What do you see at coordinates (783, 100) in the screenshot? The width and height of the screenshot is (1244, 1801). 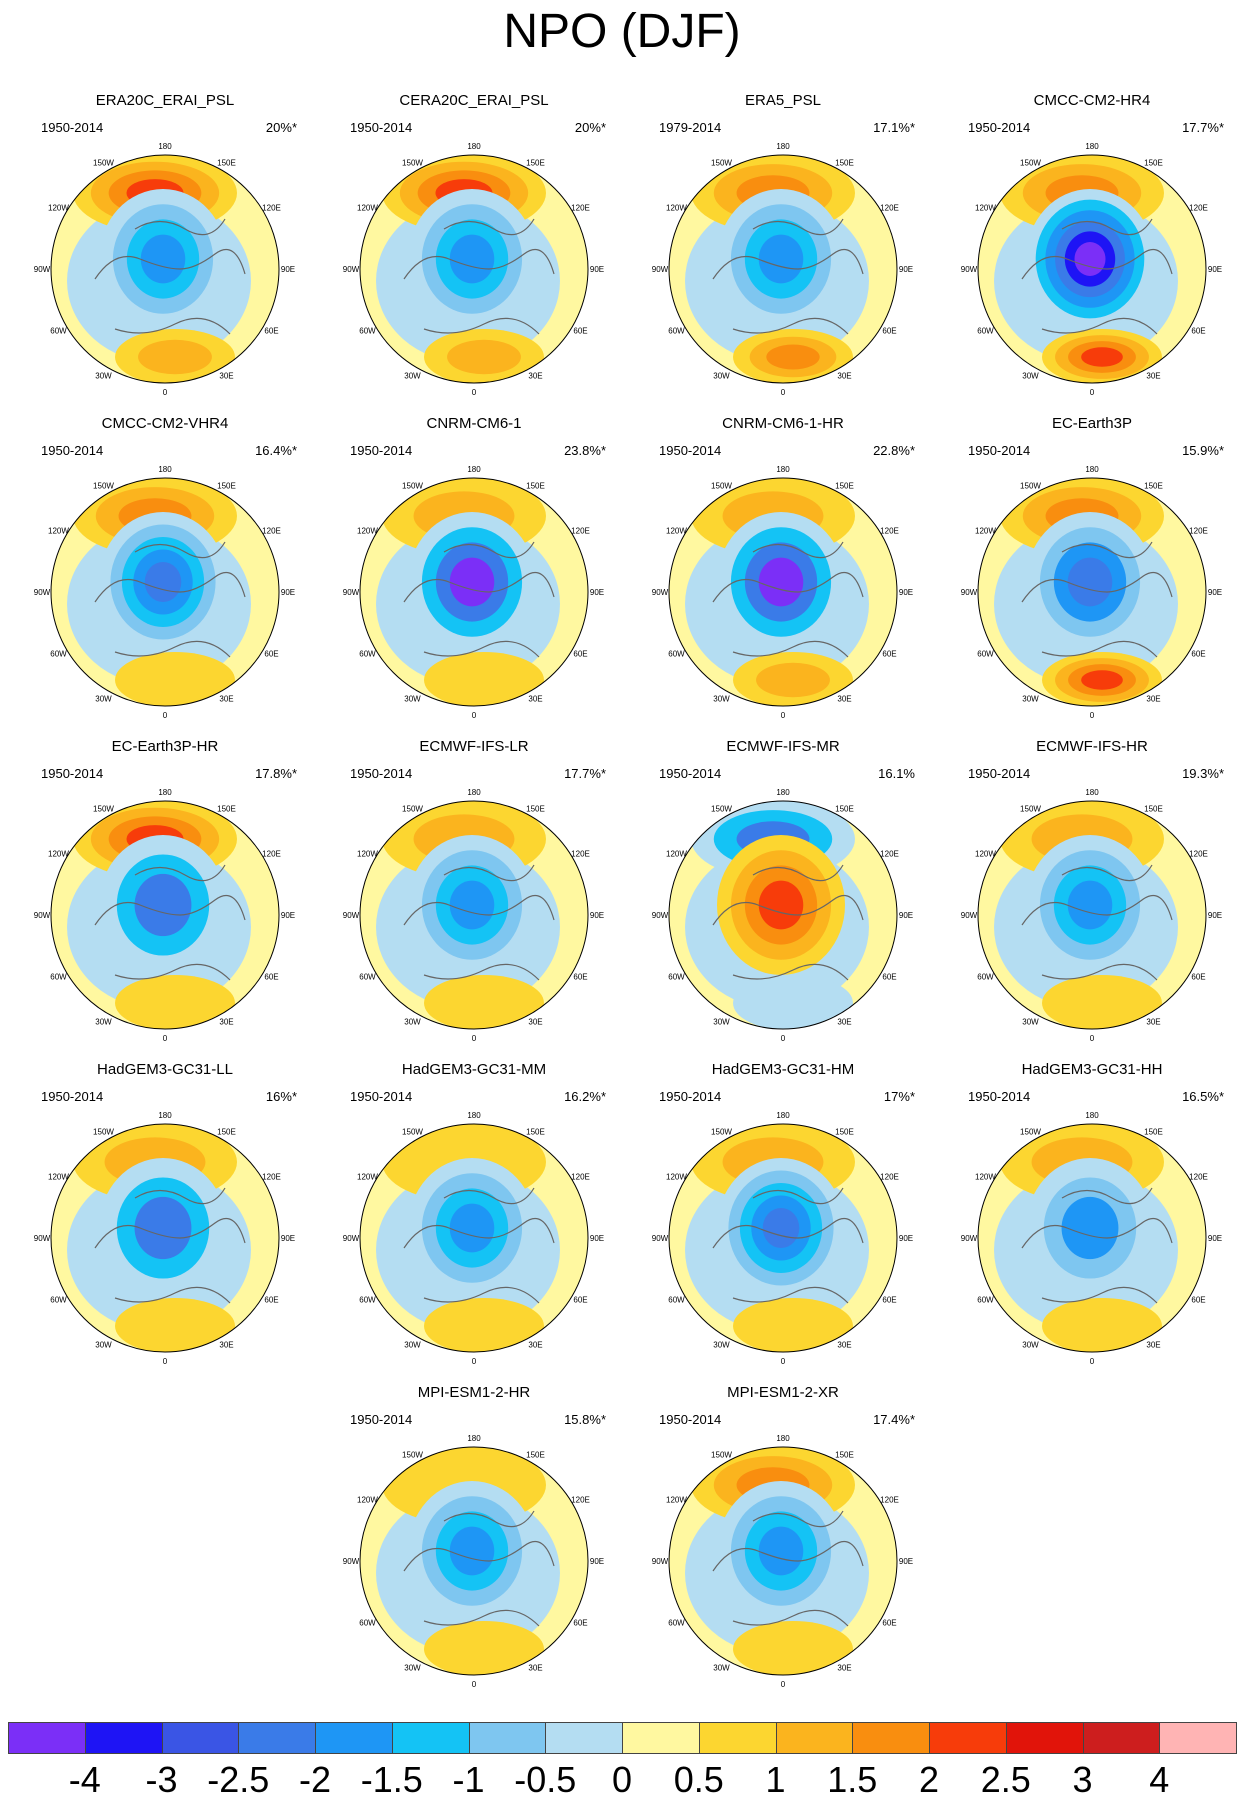 I see `panel-title: ERA5_PSL` at bounding box center [783, 100].